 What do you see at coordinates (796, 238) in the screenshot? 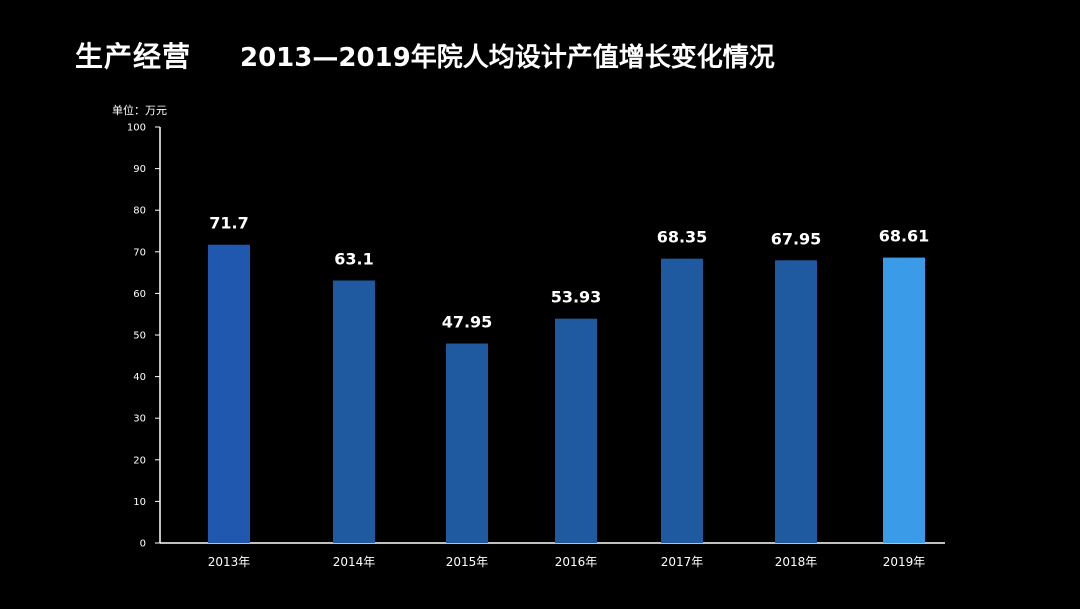
I see `data-label: 67.95` at bounding box center [796, 238].